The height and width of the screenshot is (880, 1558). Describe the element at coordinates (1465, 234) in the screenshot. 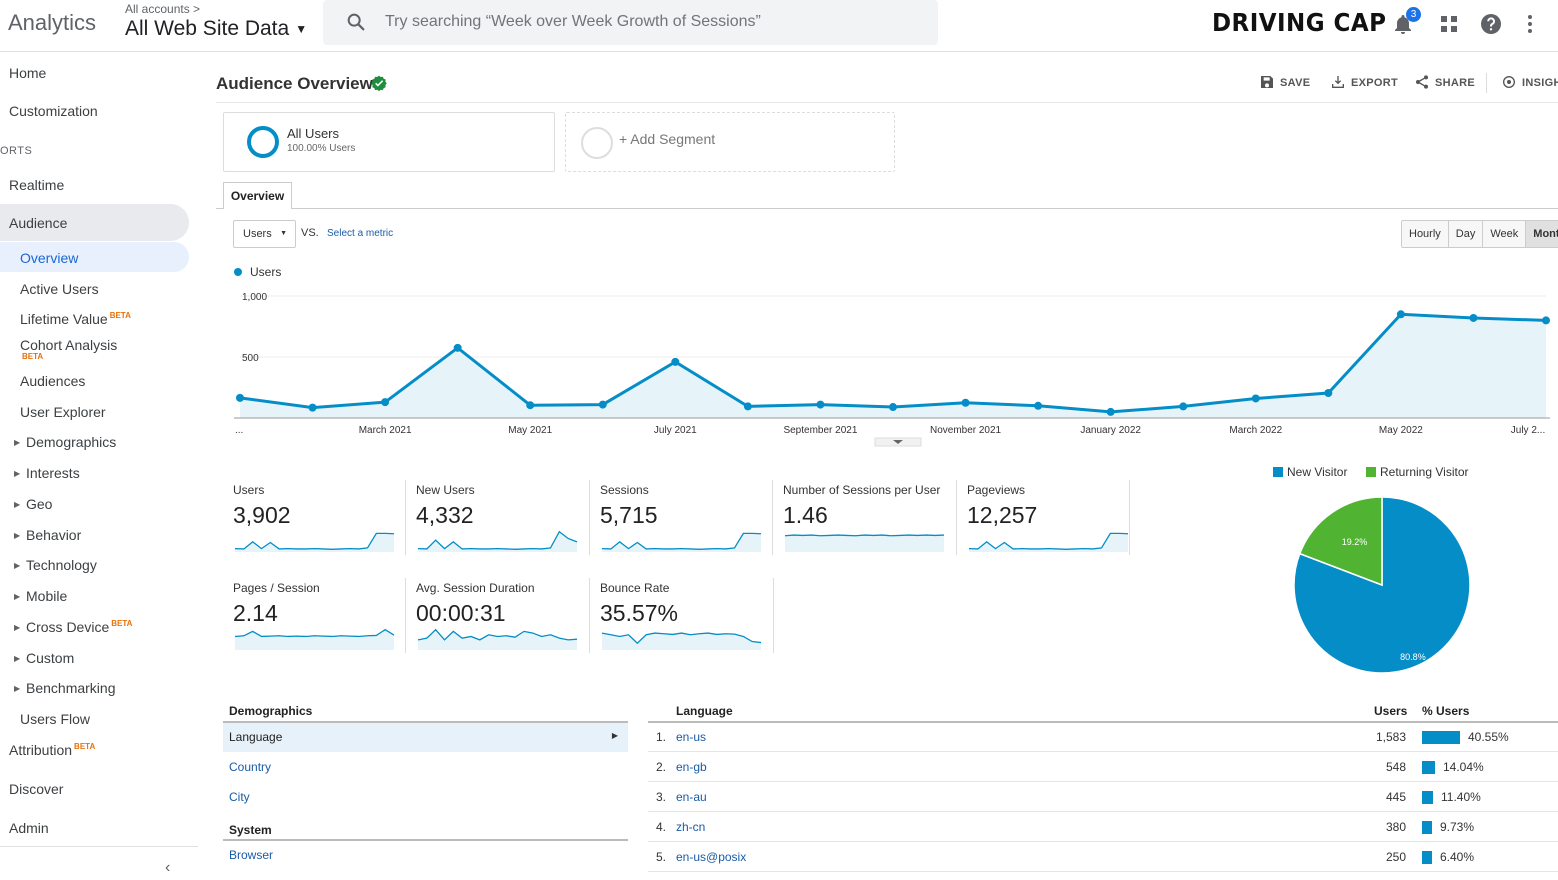

I see `period-day-button: Day` at that location.